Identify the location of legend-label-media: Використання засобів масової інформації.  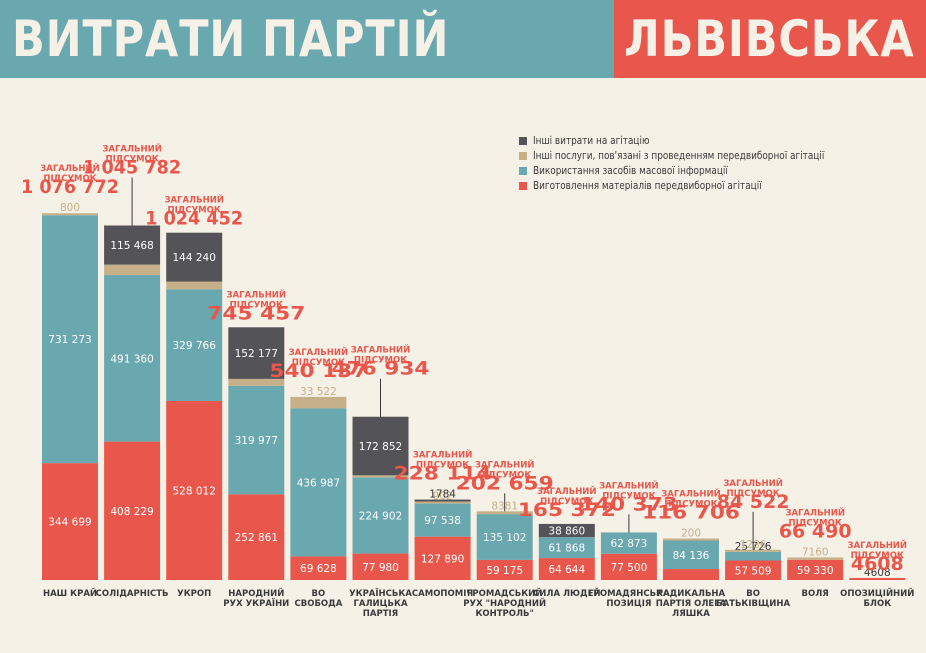
(630, 170).